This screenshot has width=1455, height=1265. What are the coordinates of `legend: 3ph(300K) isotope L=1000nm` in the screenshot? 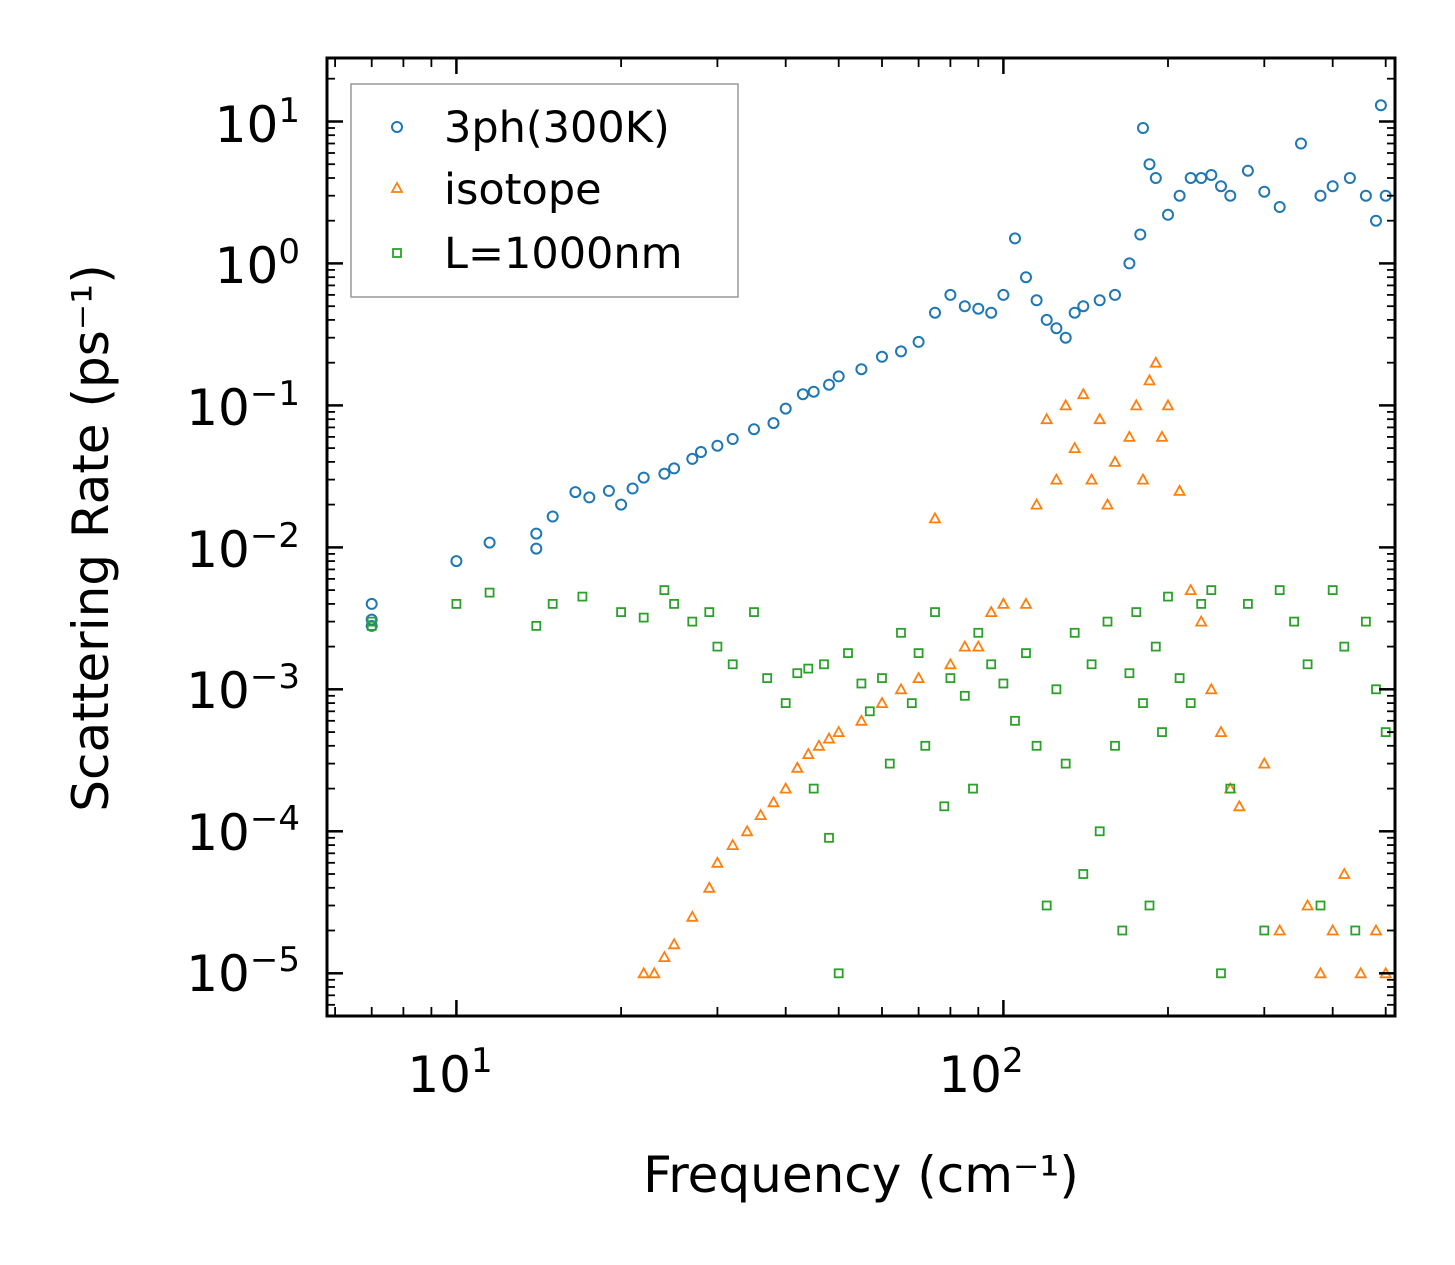 It's located at (544, 190).